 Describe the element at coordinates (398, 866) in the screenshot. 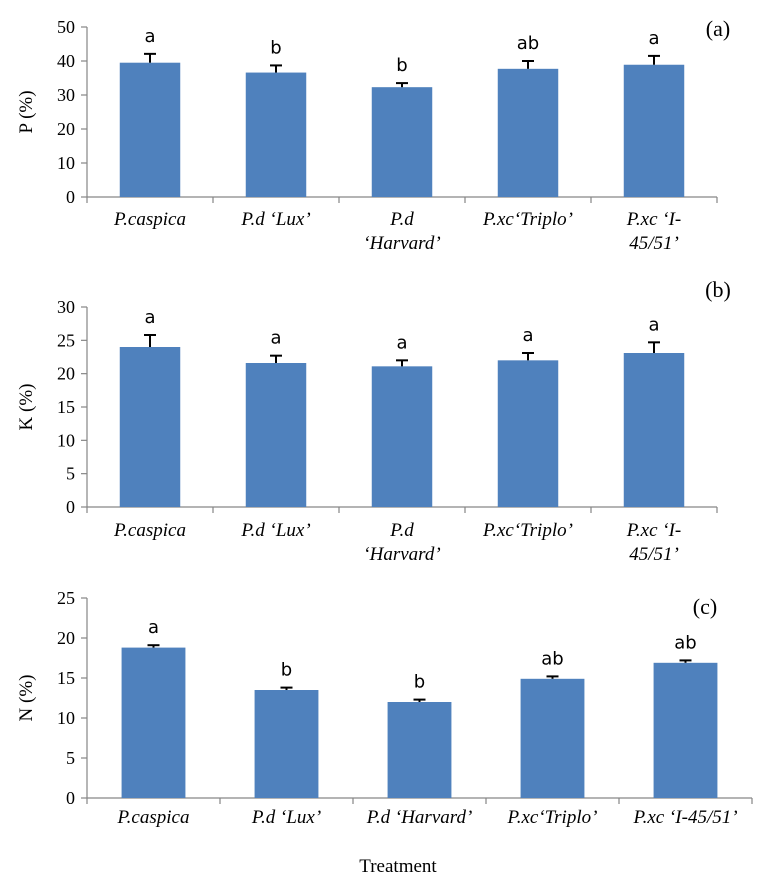

I see `x-axis-title: Treatment` at that location.